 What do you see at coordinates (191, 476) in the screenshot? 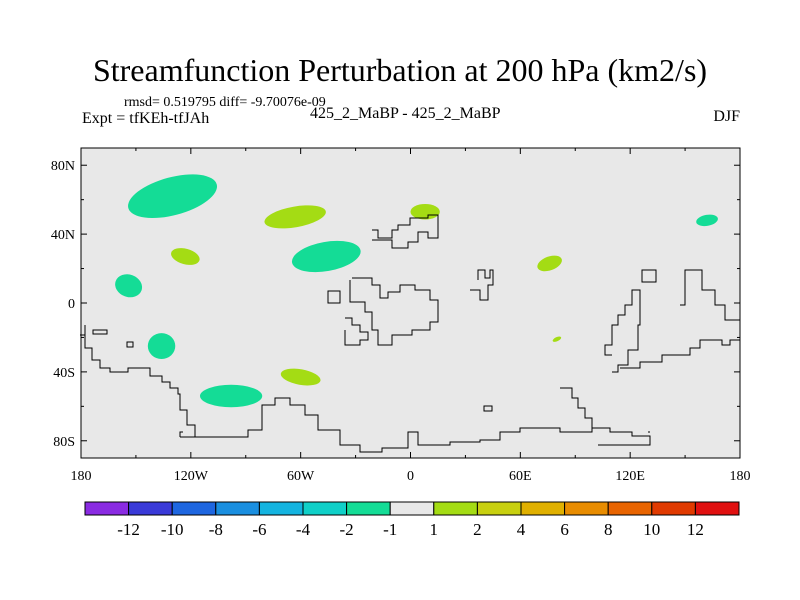
I see `x-tick-label-1: 120W` at bounding box center [191, 476].